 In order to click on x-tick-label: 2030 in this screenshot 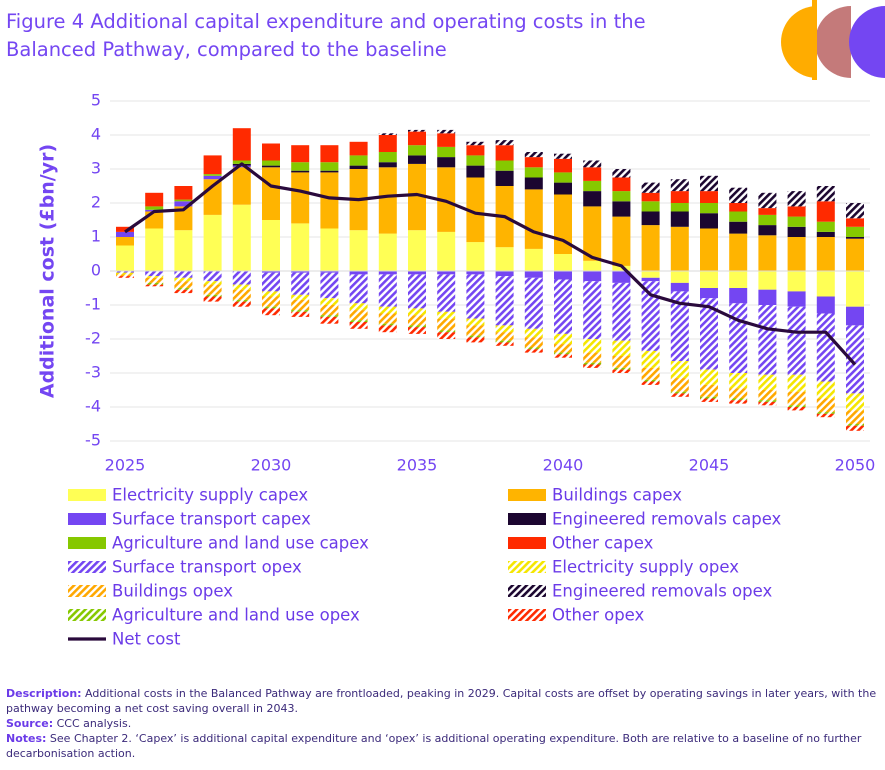, I will do `click(271, 465)`.